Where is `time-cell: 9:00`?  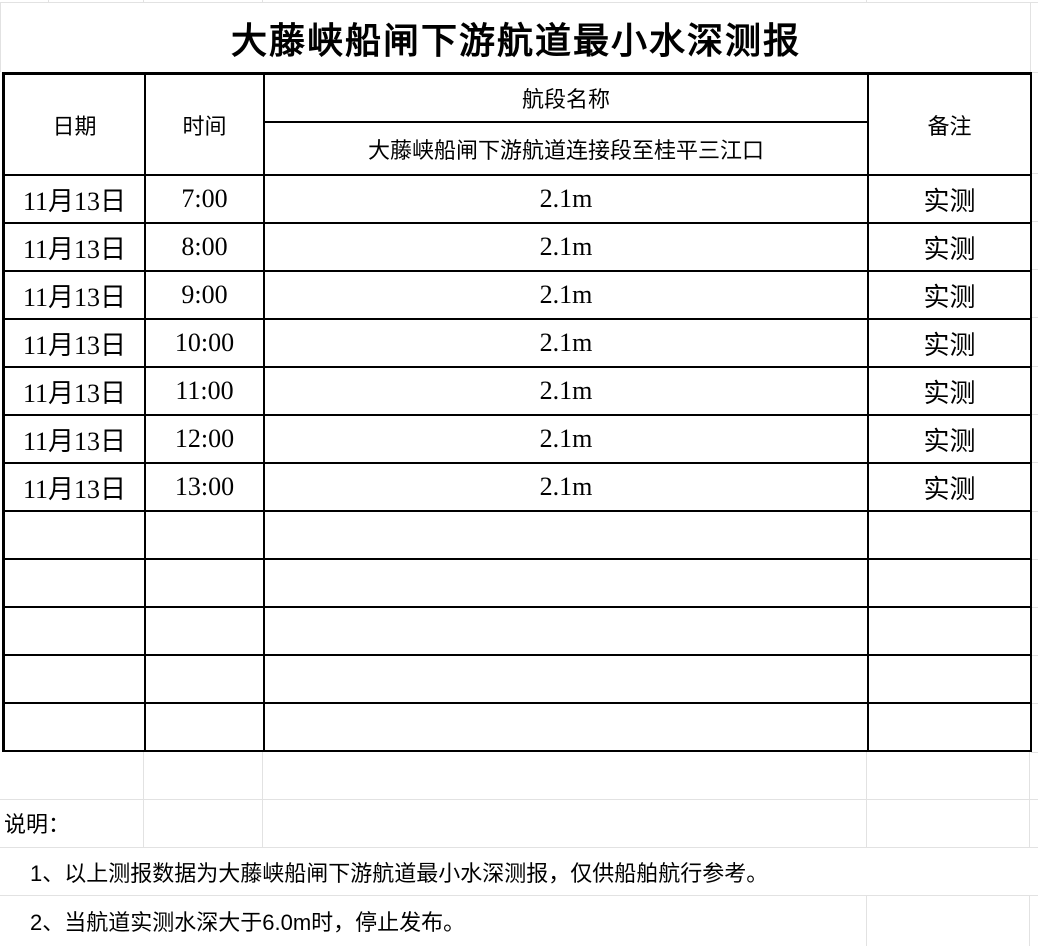 time-cell: 9:00 is located at coordinates (205, 296).